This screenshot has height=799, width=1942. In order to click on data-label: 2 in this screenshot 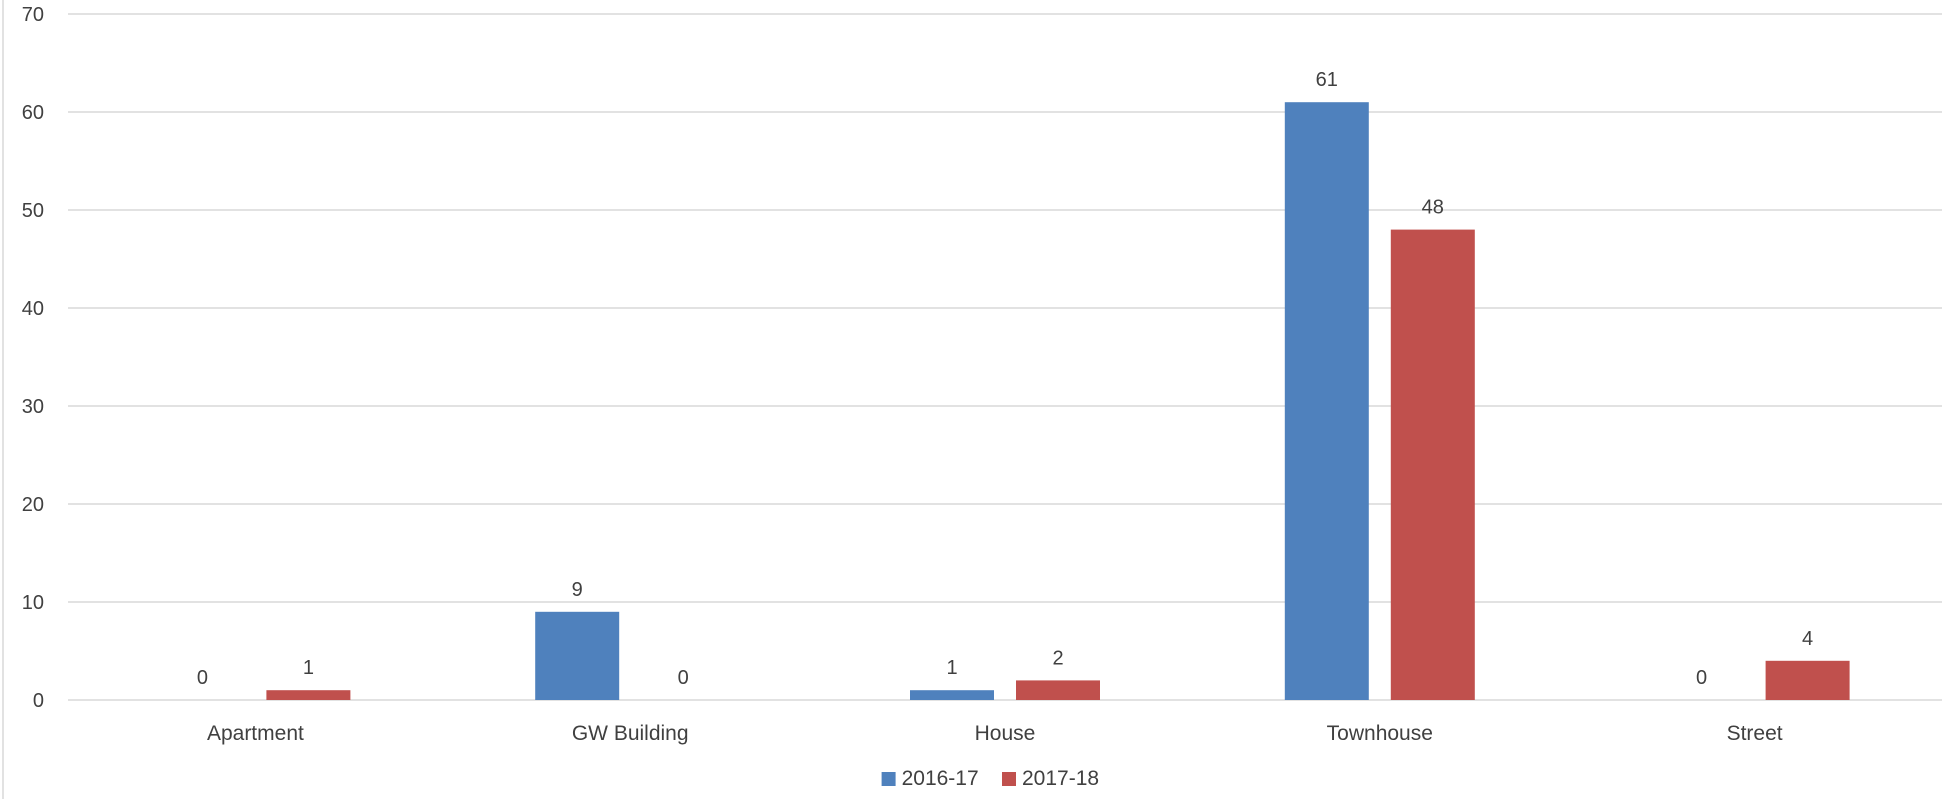, I will do `click(1057, 658)`.